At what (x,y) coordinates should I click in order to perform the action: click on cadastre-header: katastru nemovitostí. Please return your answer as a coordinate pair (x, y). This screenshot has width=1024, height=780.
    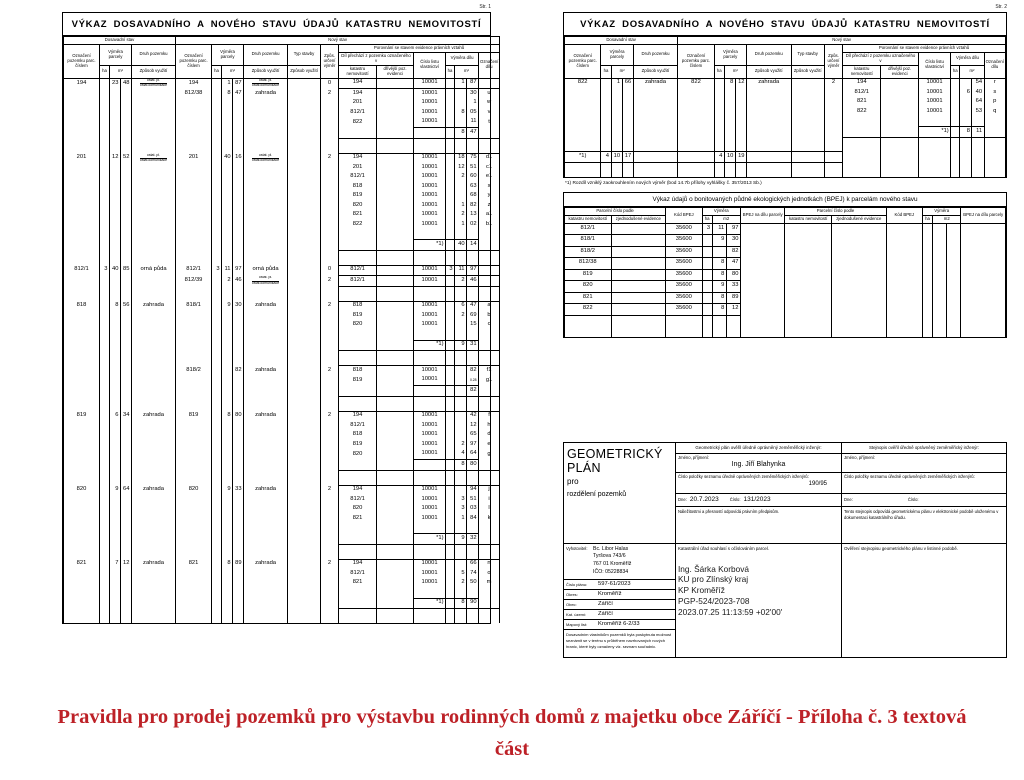
    Looking at the image, I should click on (808, 219).